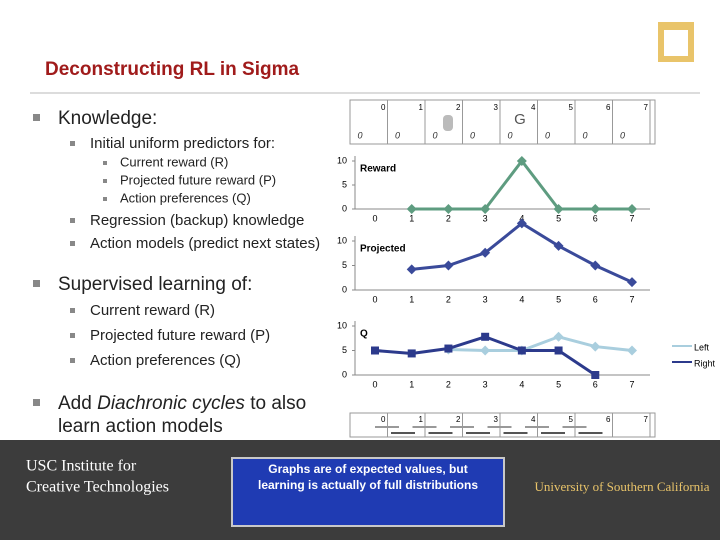 The width and height of the screenshot is (720, 540). Describe the element at coordinates (155, 284) in the screenshot. I see `bullet-text: Supervised learning of:` at that location.